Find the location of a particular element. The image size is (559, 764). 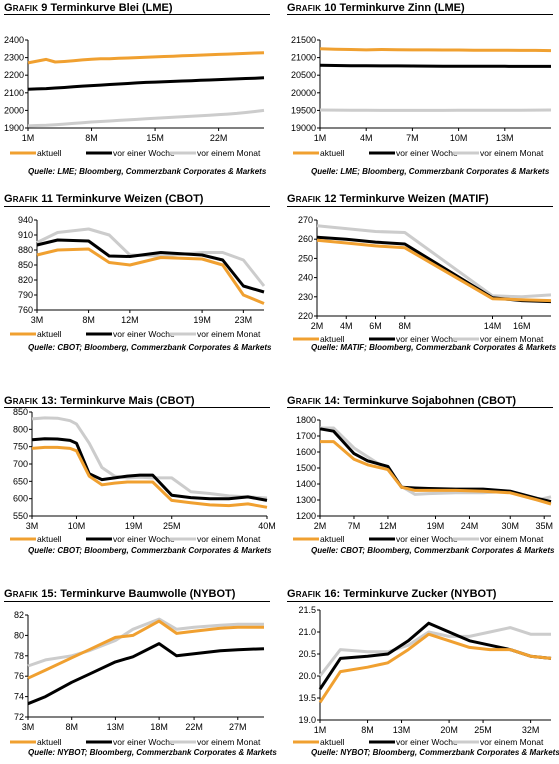

chart-title-number: 10 is located at coordinates (329, 8).